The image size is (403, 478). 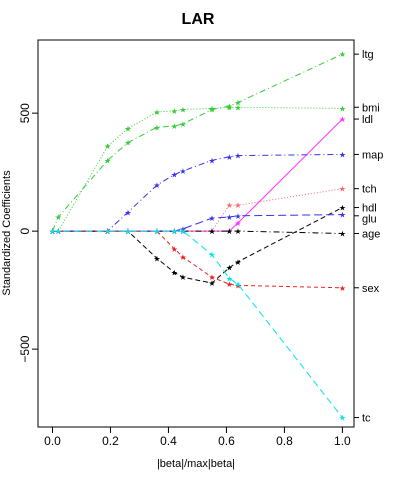 What do you see at coordinates (371, 289) in the screenshot?
I see `variable-label-sex: sex` at bounding box center [371, 289].